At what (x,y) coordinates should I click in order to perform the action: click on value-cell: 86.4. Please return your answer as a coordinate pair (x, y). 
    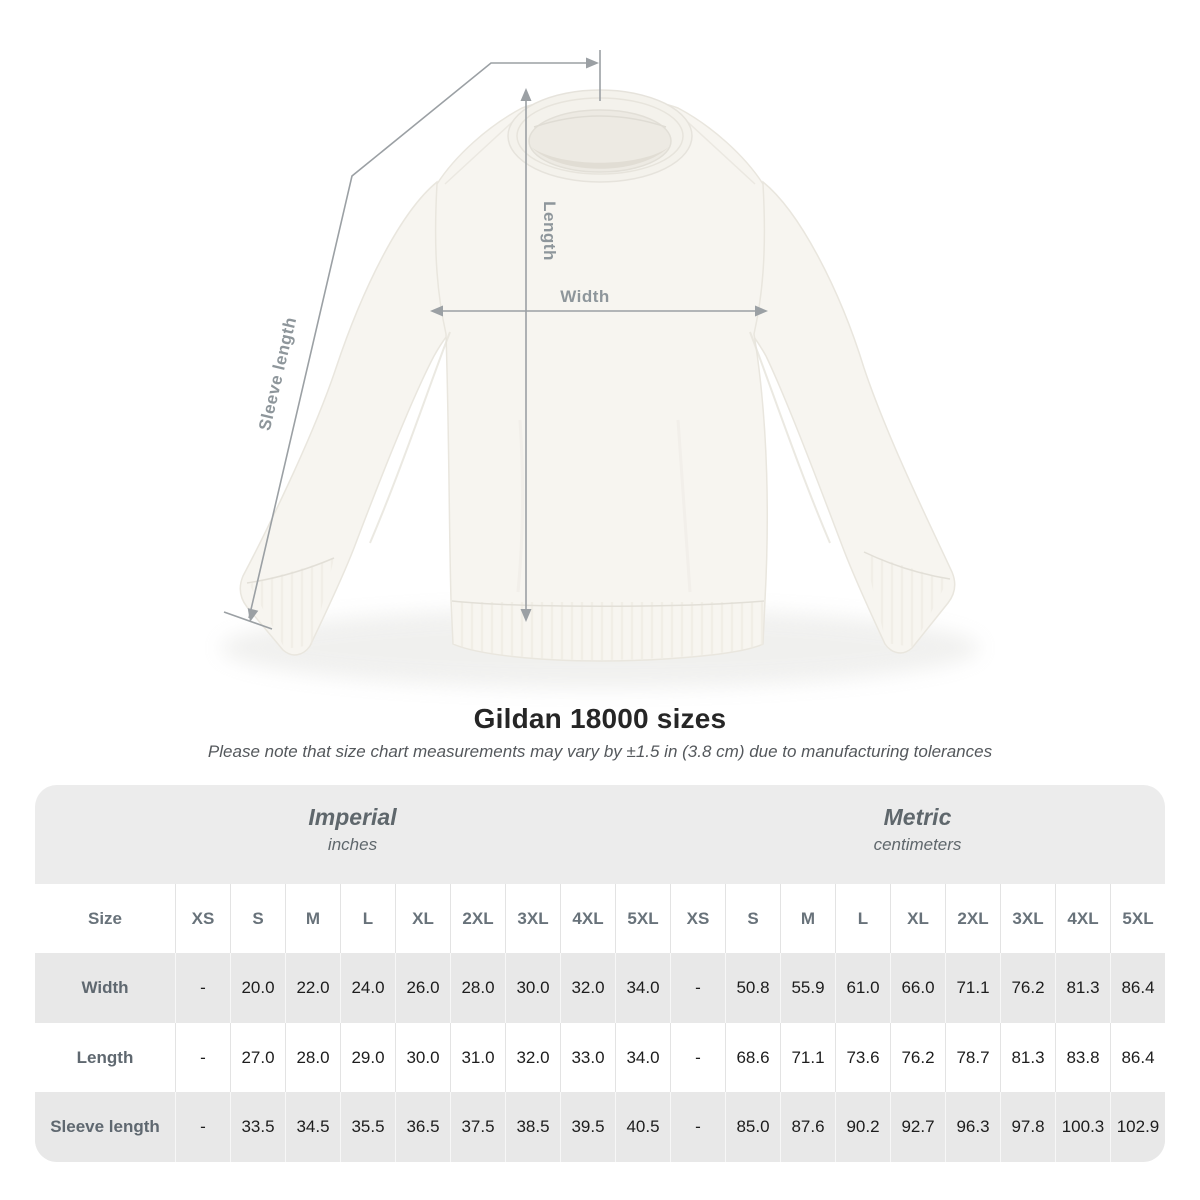
    Looking at the image, I should click on (1137, 1057).